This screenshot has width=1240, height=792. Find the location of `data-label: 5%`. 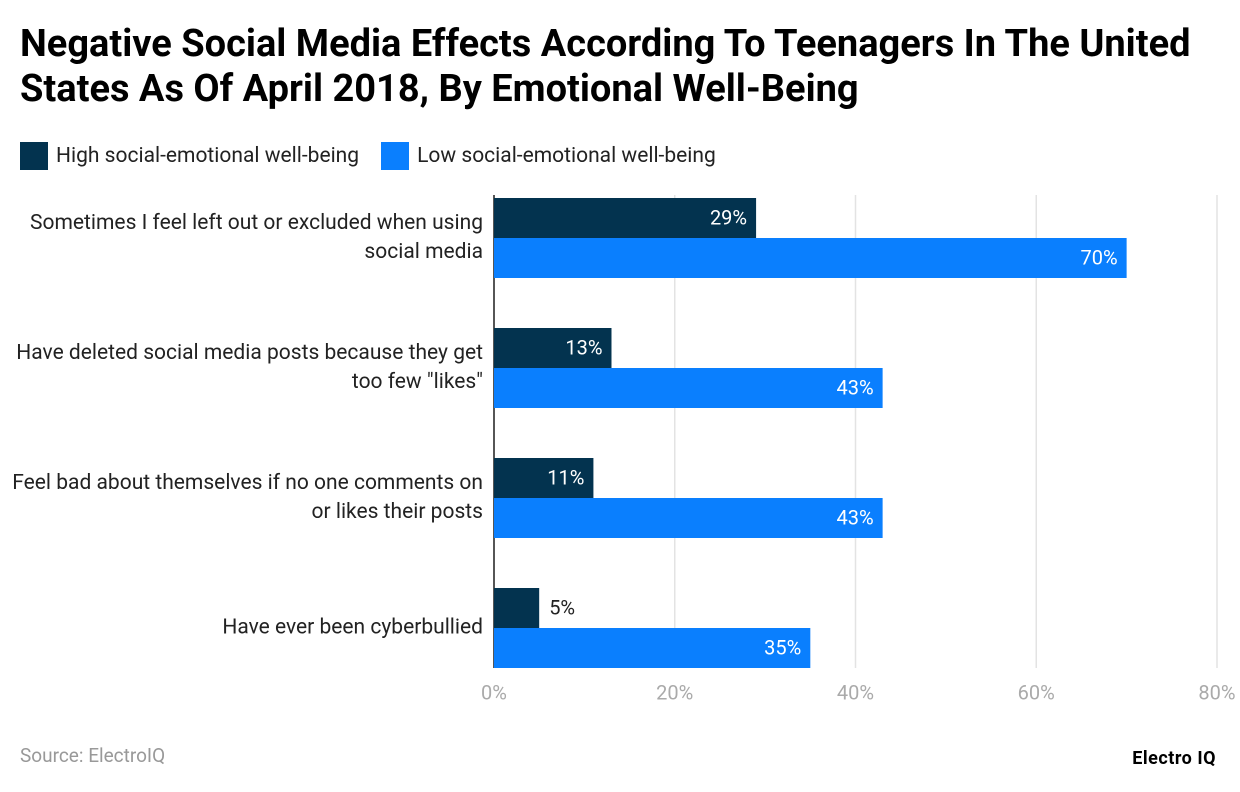

data-label: 5% is located at coordinates (562, 607).